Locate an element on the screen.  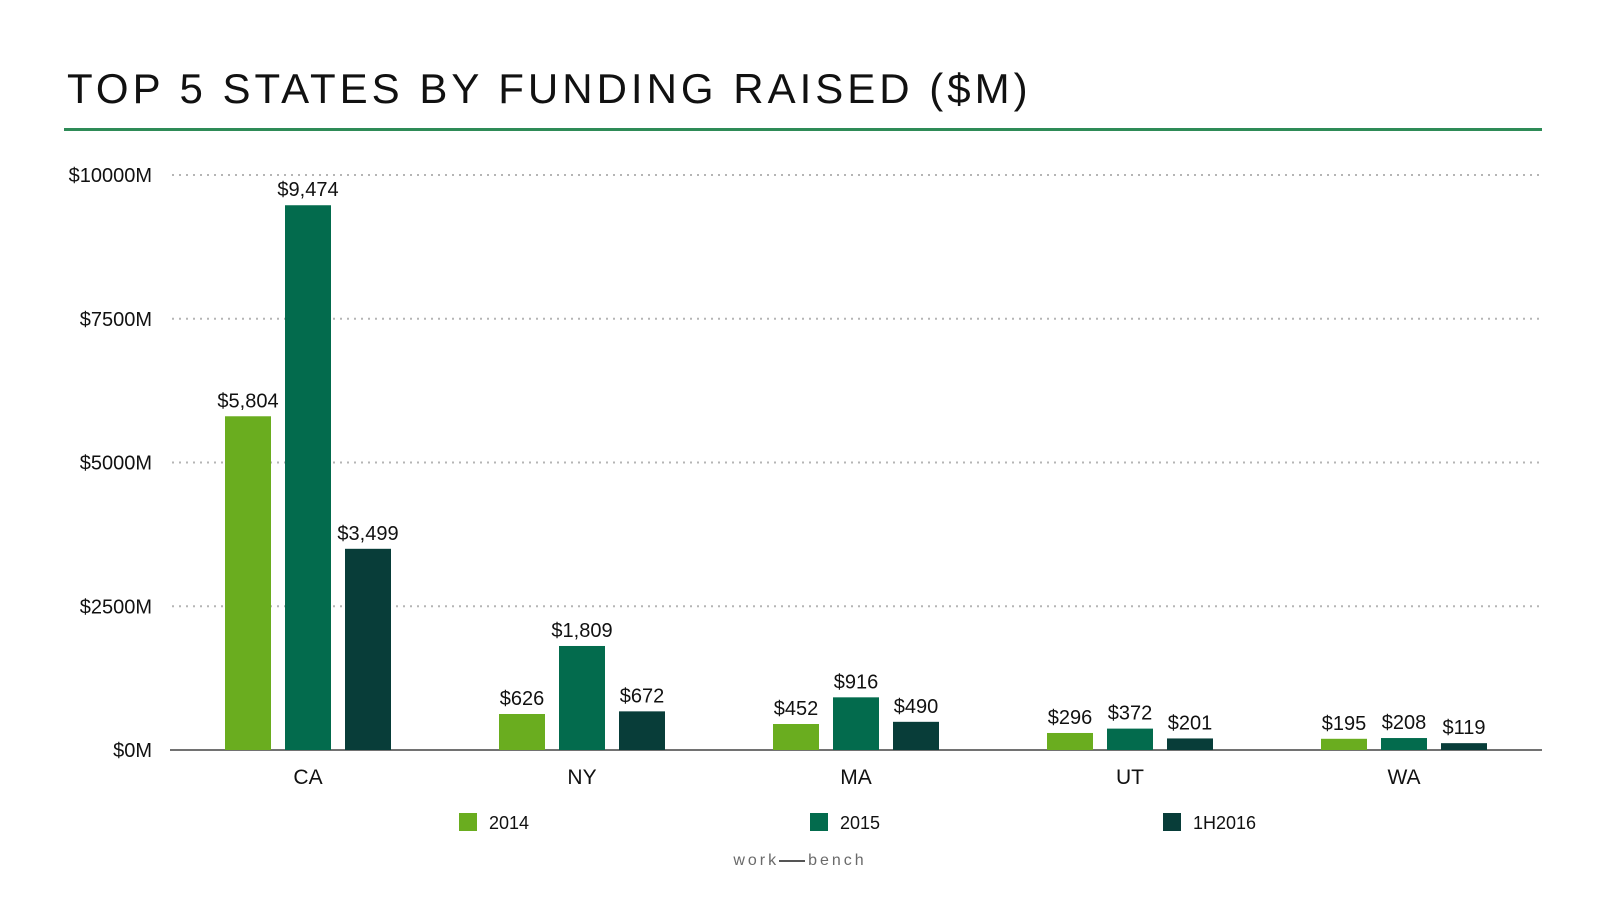
x-tick-label: NY is located at coordinates (581, 777).